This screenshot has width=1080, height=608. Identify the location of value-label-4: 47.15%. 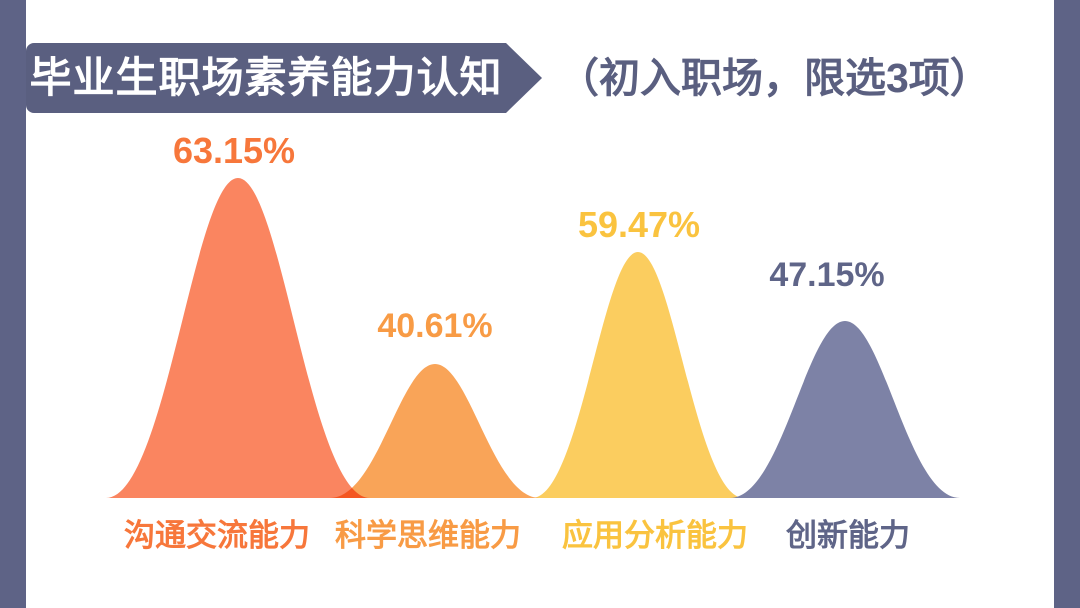
(827, 275).